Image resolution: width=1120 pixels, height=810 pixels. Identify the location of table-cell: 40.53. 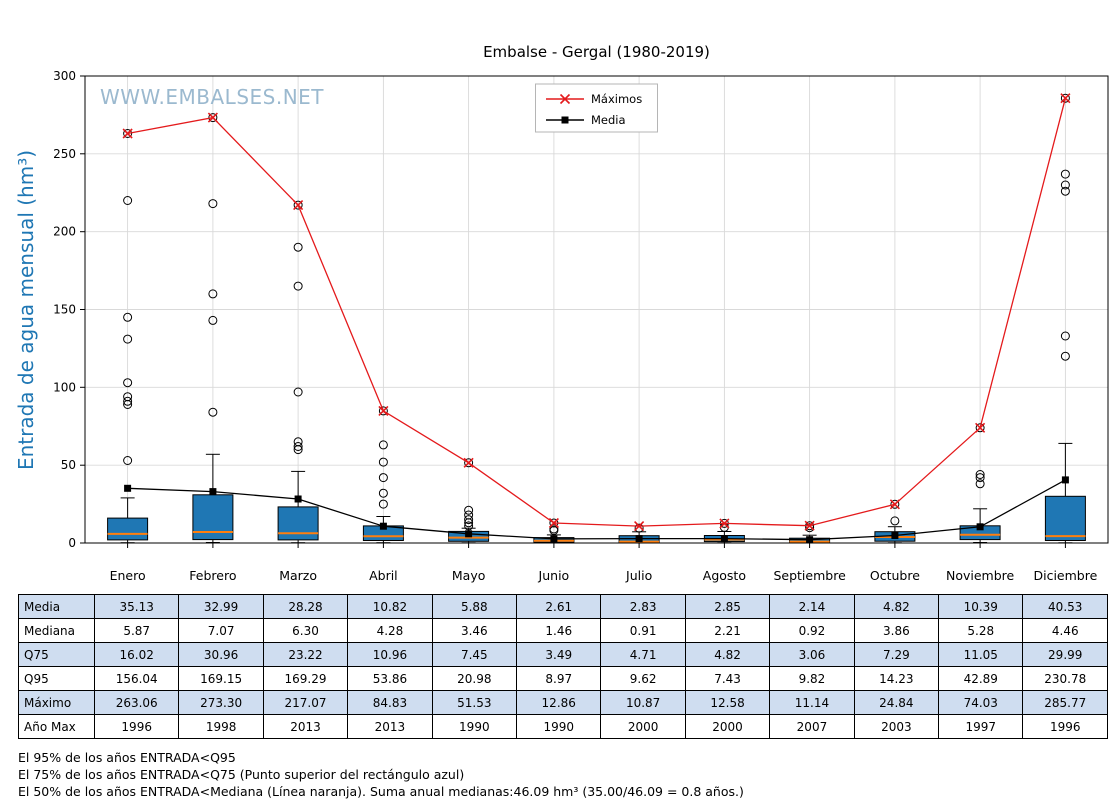
(1065, 606).